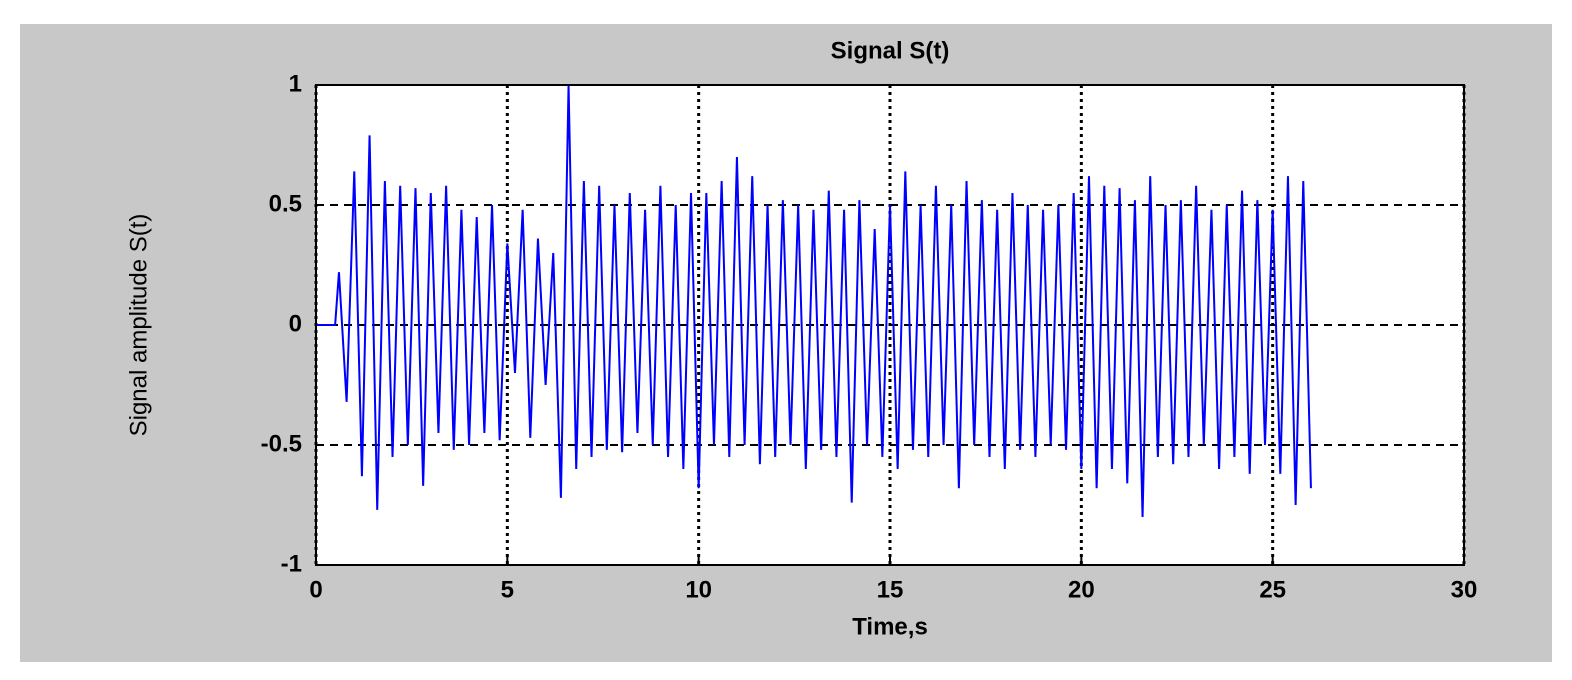 The height and width of the screenshot is (680, 1572). Describe the element at coordinates (1272, 589) in the screenshot. I see `x-tick-label: 25` at that location.